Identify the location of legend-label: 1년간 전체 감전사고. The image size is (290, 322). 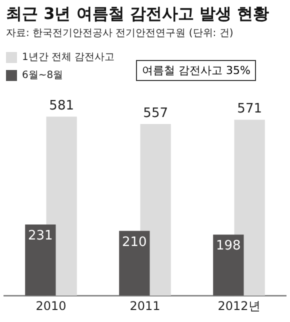
(68, 57).